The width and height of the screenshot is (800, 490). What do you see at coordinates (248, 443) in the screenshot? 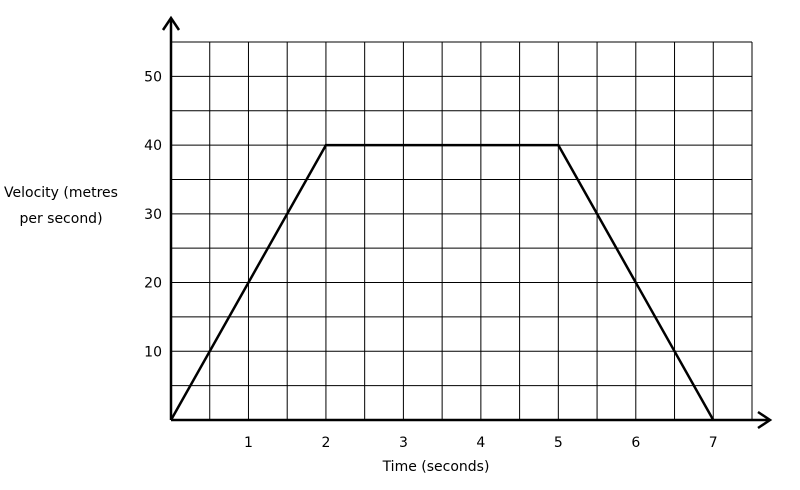
I see `x-tick-label: 1` at bounding box center [248, 443].